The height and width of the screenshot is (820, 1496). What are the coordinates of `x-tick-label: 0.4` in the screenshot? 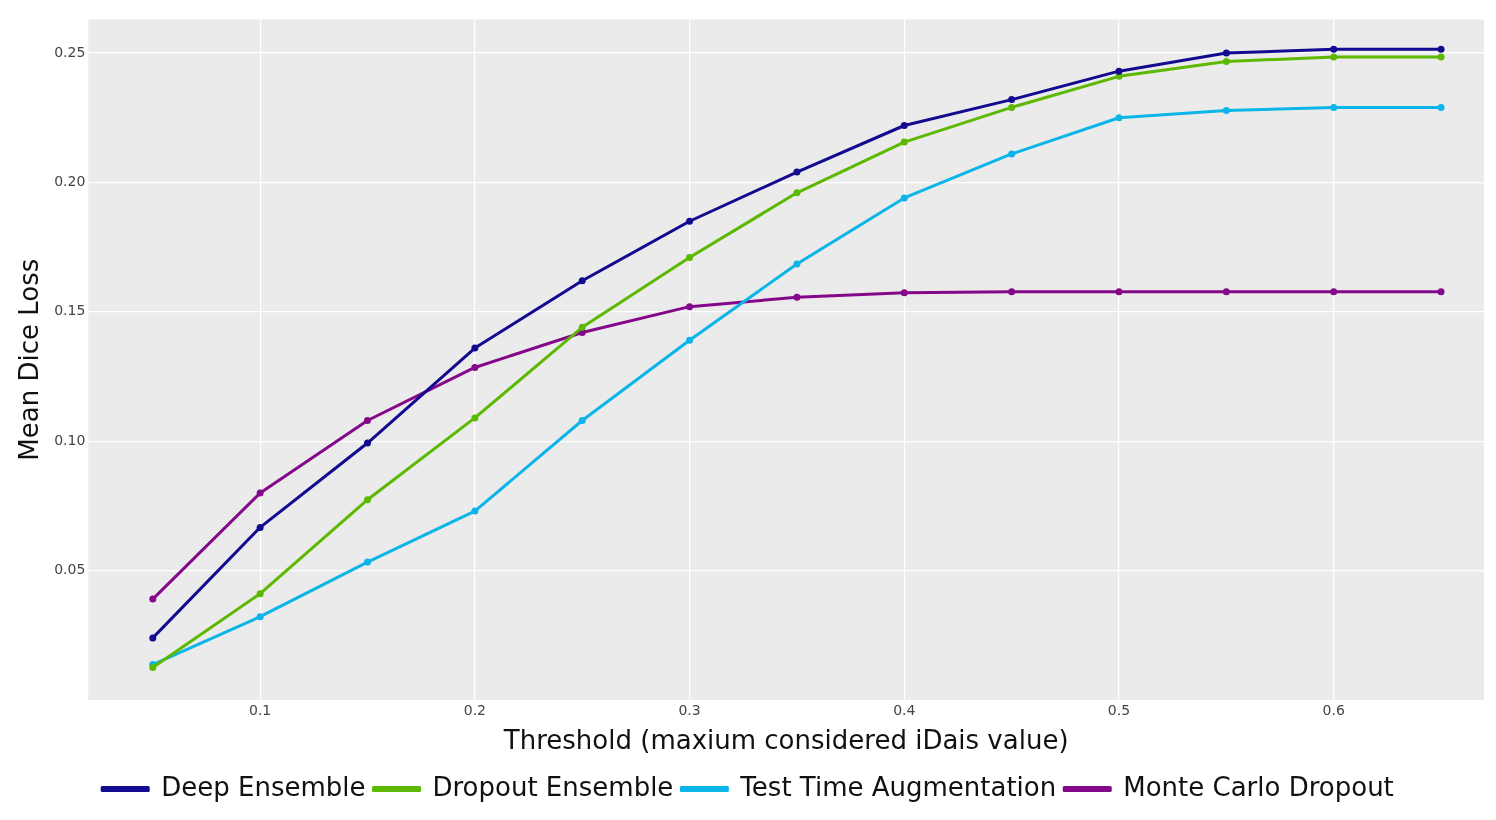 It's located at (904, 710).